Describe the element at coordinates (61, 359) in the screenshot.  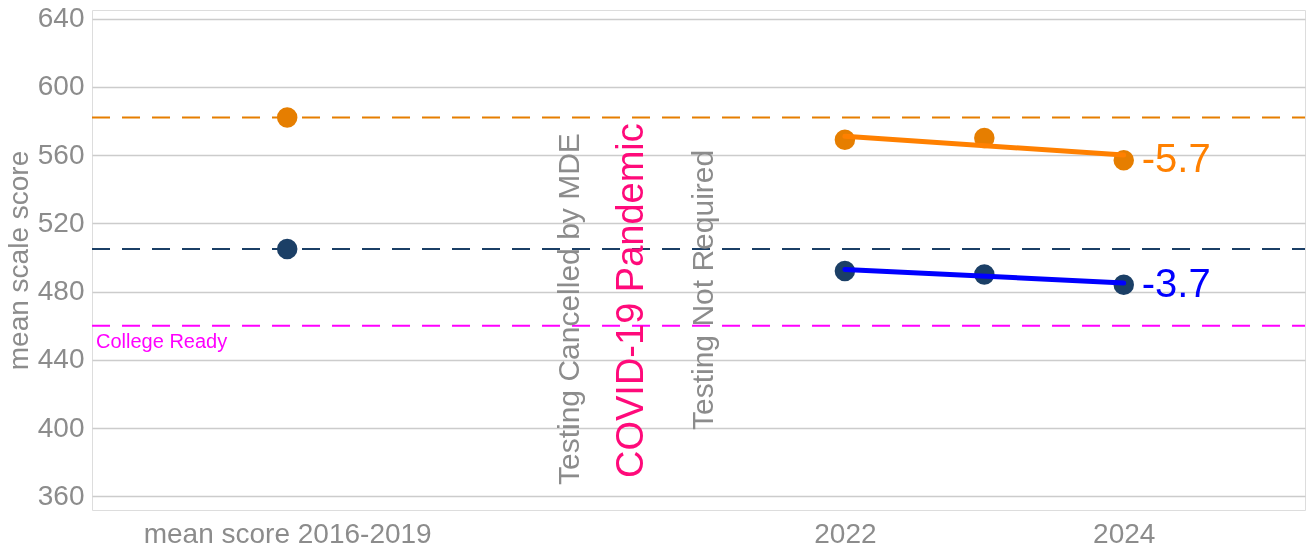
I see `y-tick-label: 440` at that location.